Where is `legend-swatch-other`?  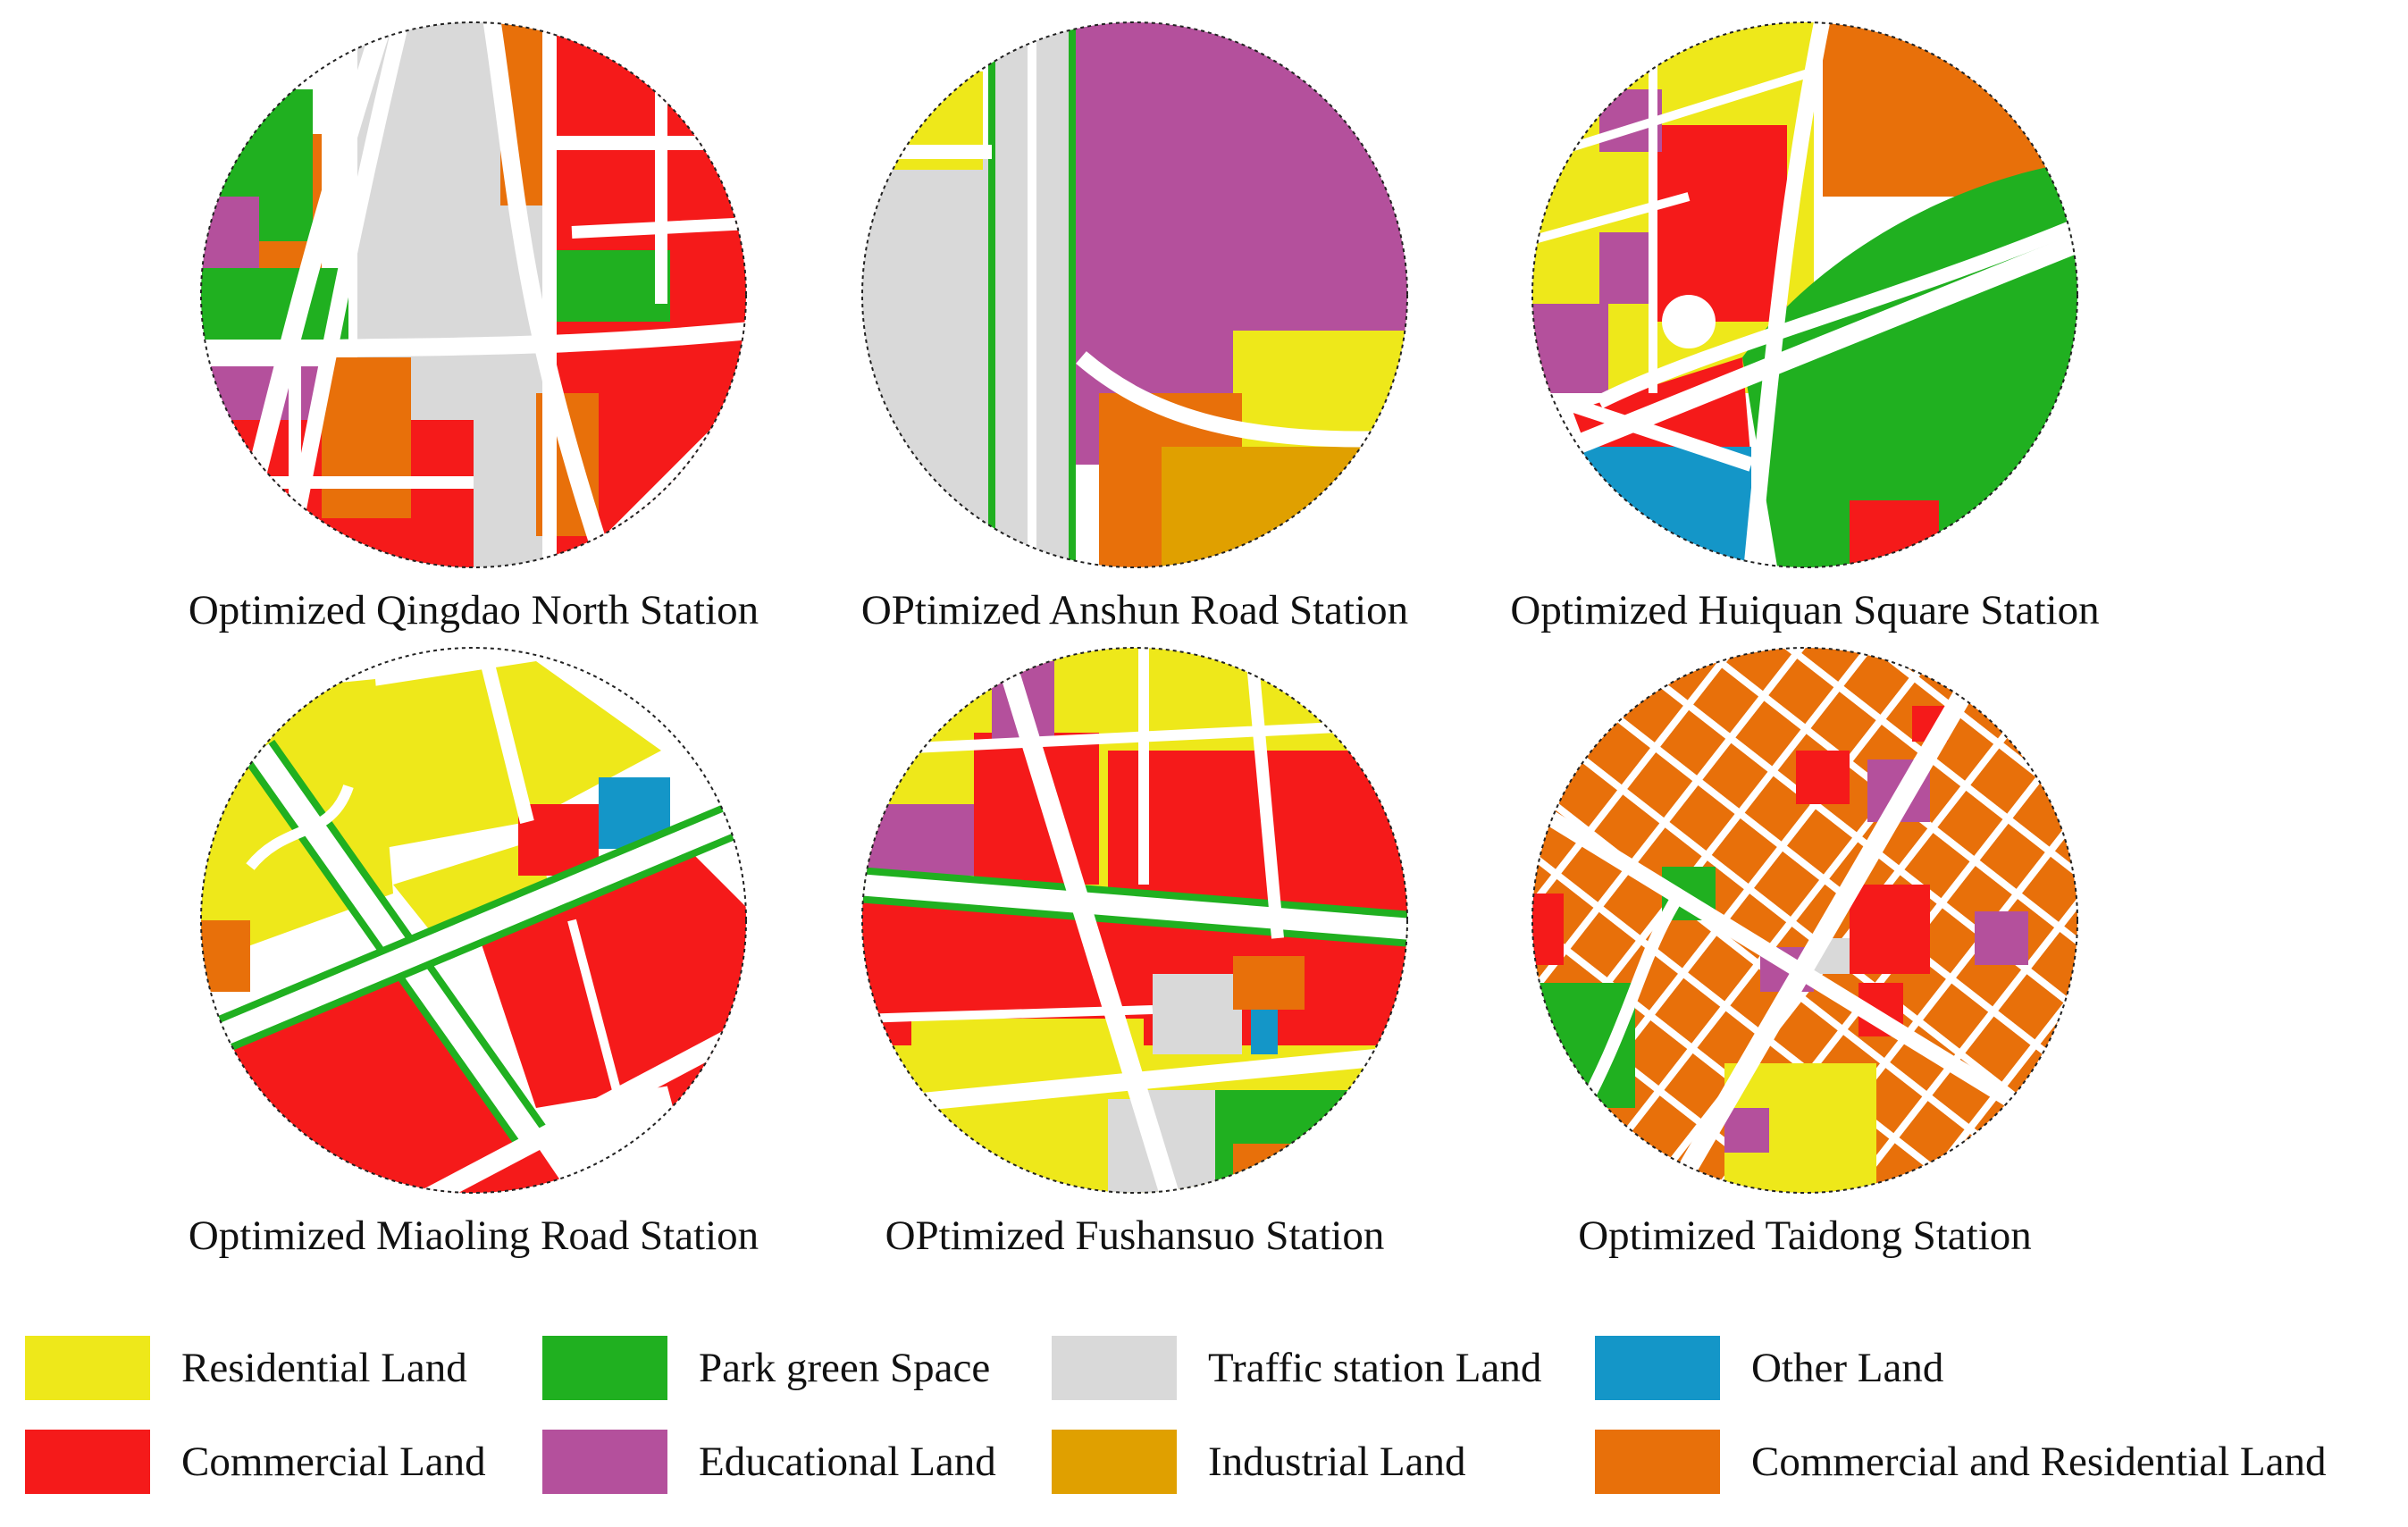
legend-swatch-other is located at coordinates (1657, 1368).